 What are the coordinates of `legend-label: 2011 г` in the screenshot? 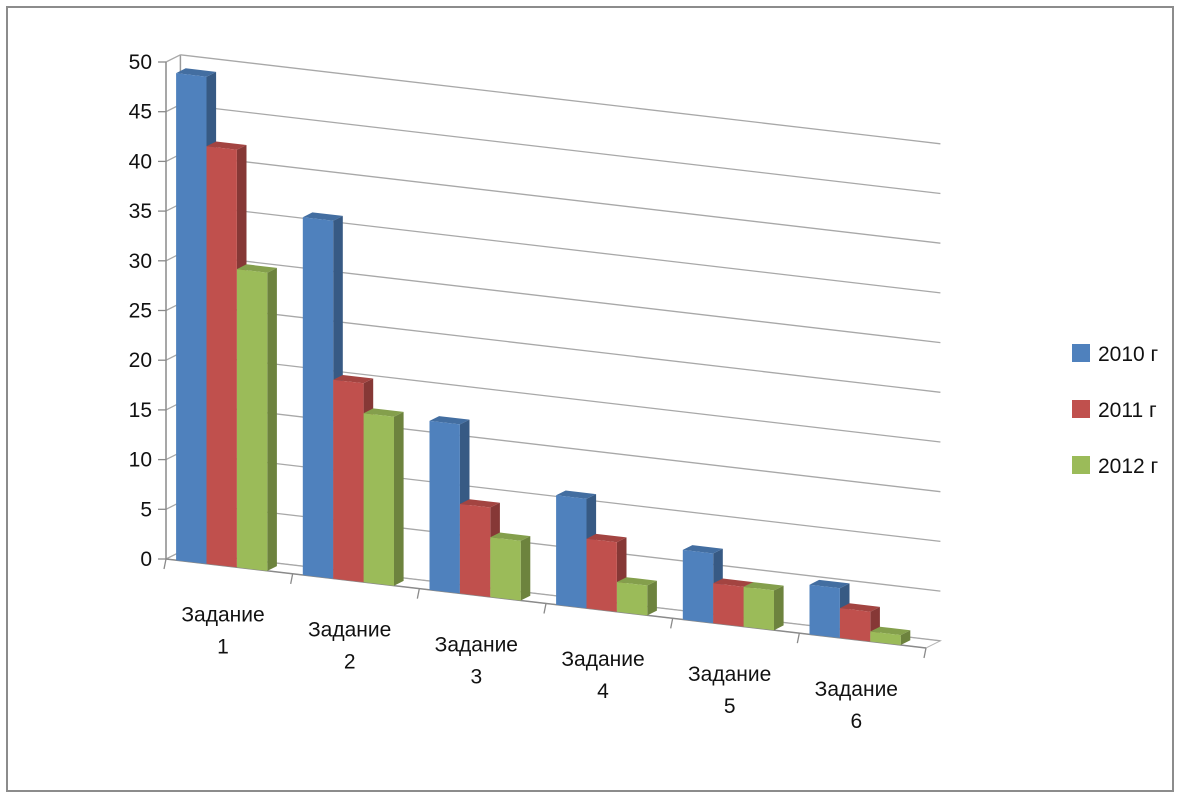 It's located at (1127, 410).